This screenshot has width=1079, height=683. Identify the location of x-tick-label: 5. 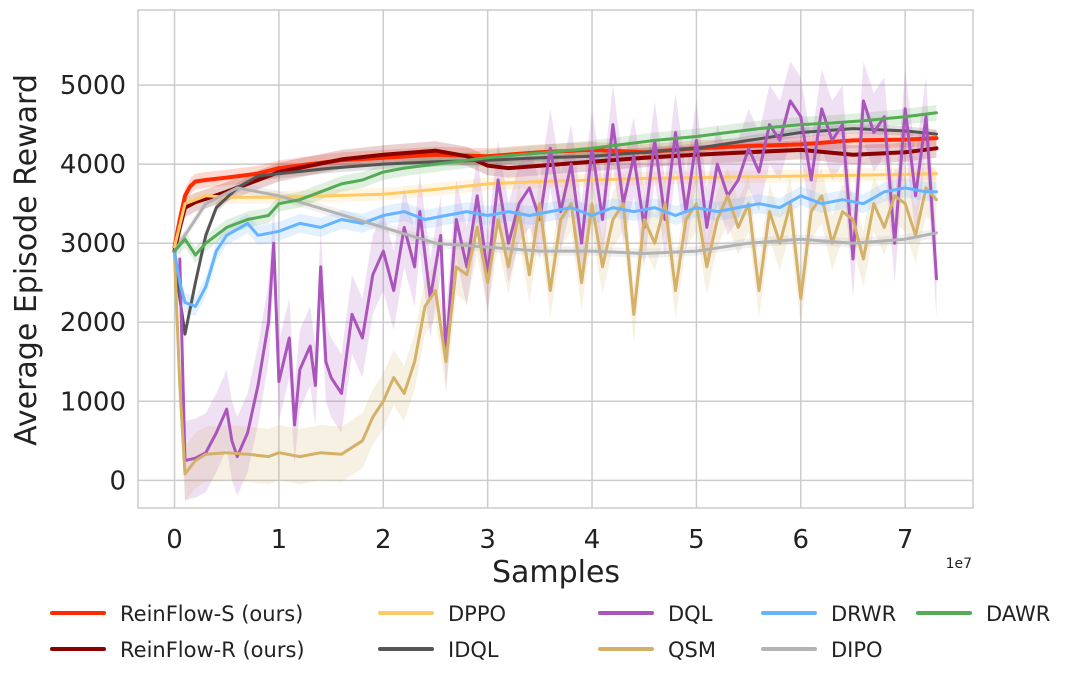
(696, 540).